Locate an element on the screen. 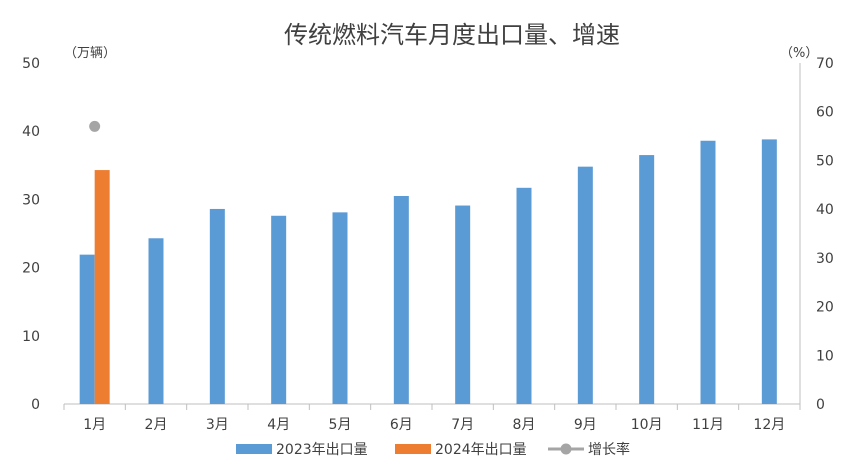 Image resolution: width=843 pixels, height=472 pixels. category-label: 10月 is located at coordinates (647, 425).